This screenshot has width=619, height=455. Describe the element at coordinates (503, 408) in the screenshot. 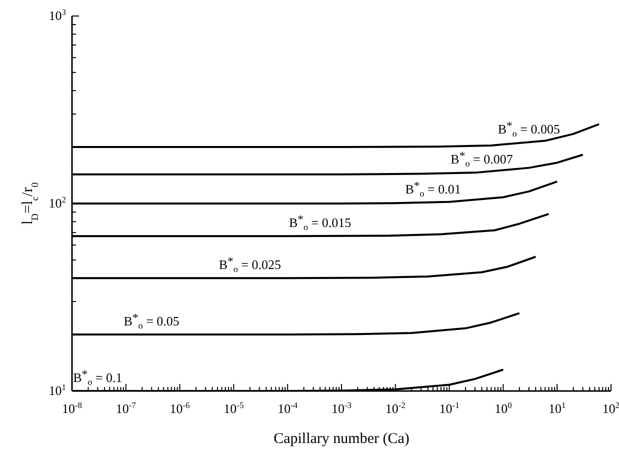

I see `x-tick-label: 10$^{0}$` at that location.